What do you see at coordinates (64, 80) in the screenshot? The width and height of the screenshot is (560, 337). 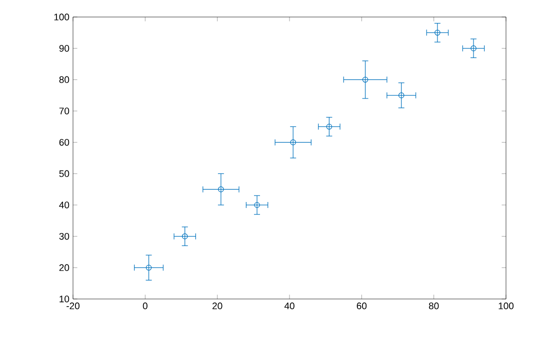 I see `y-tick-label: 80` at bounding box center [64, 80].